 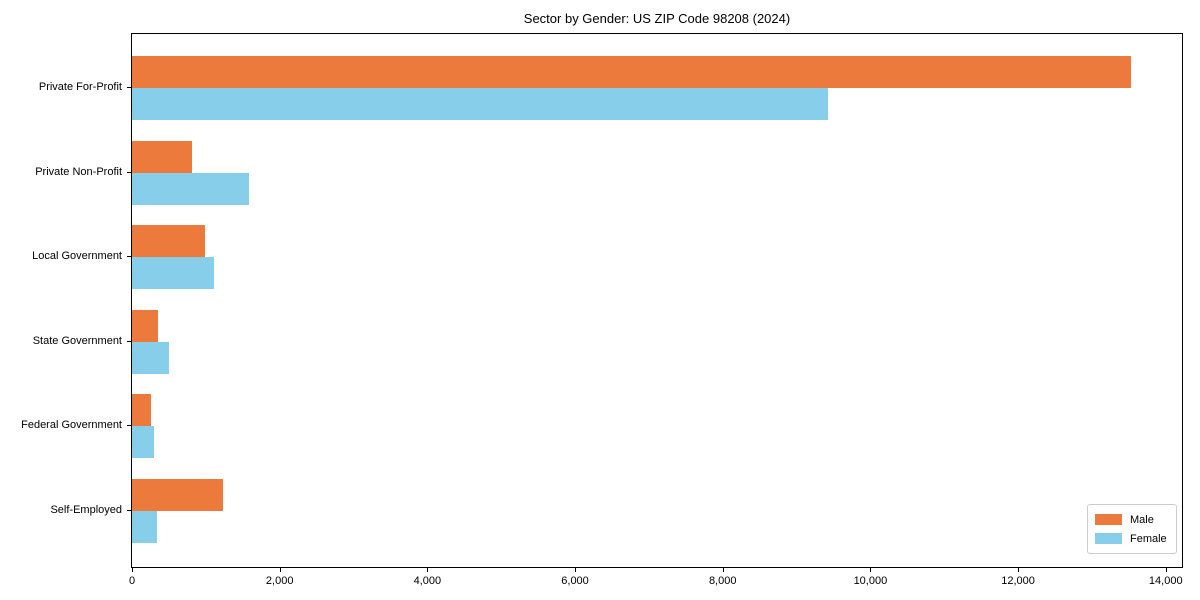 What do you see at coordinates (1108, 519) in the screenshot?
I see `male-swatch` at bounding box center [1108, 519].